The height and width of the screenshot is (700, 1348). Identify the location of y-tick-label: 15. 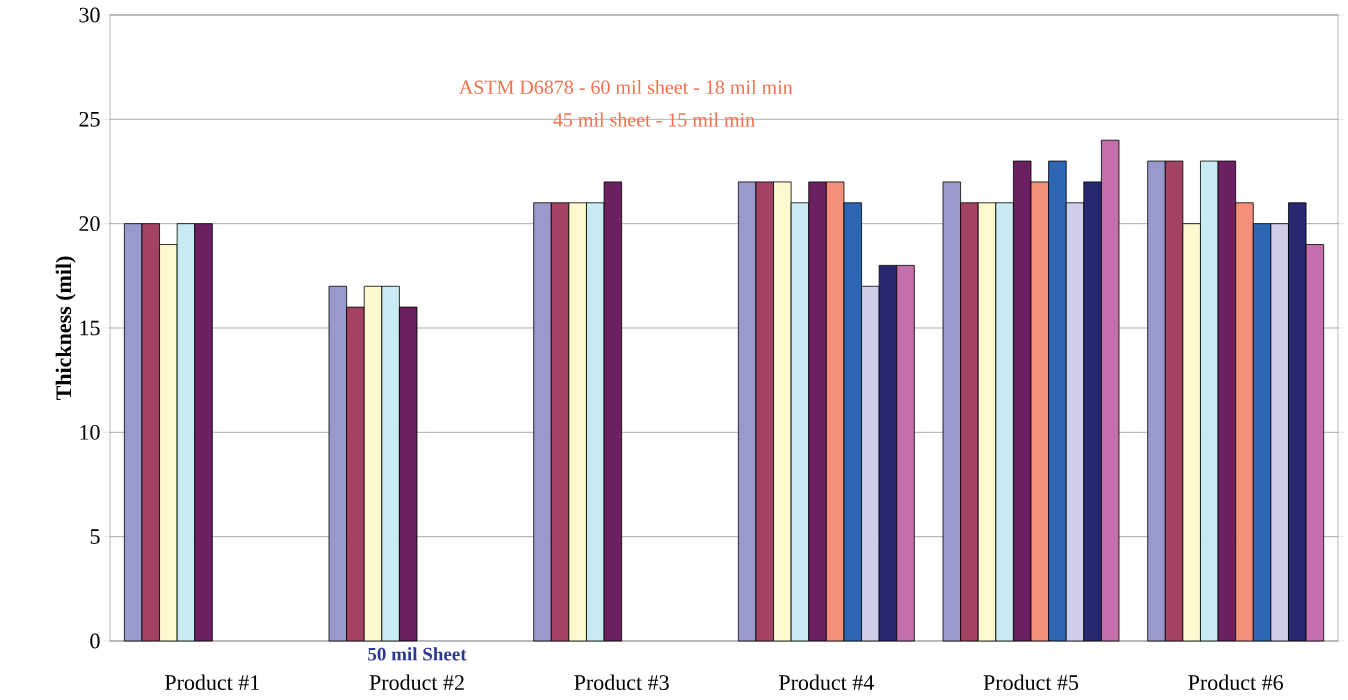
(90, 328).